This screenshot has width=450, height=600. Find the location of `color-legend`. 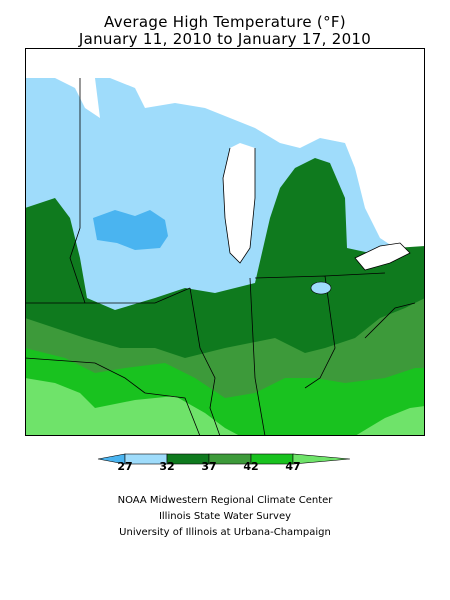

color-legend is located at coordinates (224, 459).